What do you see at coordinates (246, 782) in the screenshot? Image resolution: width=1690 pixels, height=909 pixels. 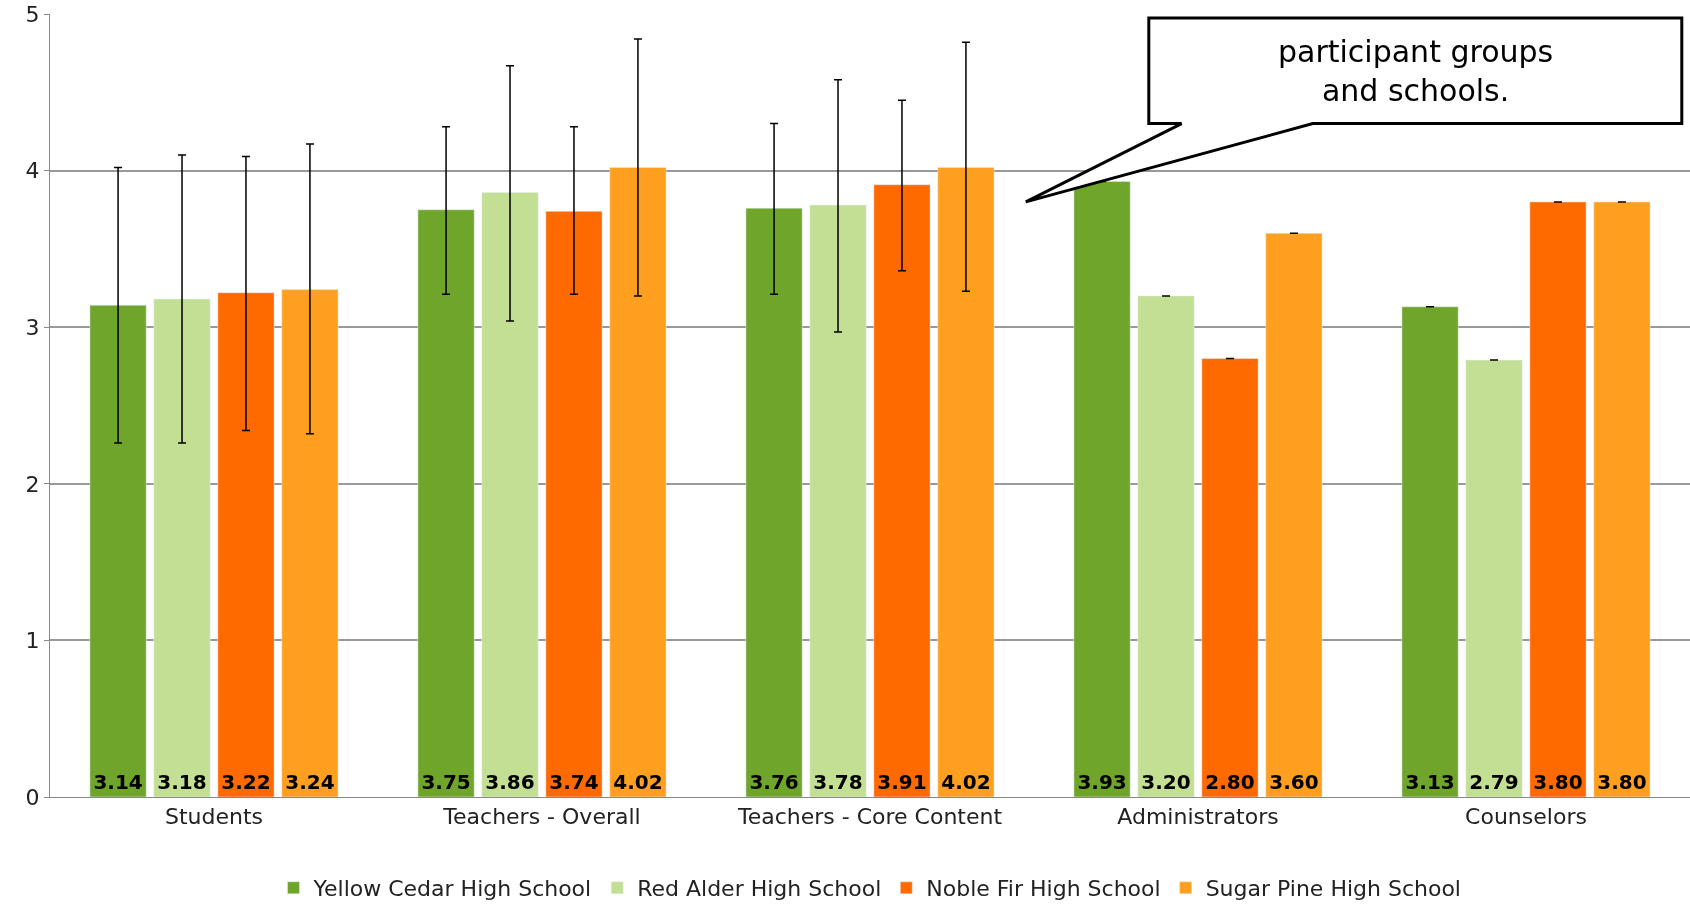 I see `data-label: 3.22` at bounding box center [246, 782].